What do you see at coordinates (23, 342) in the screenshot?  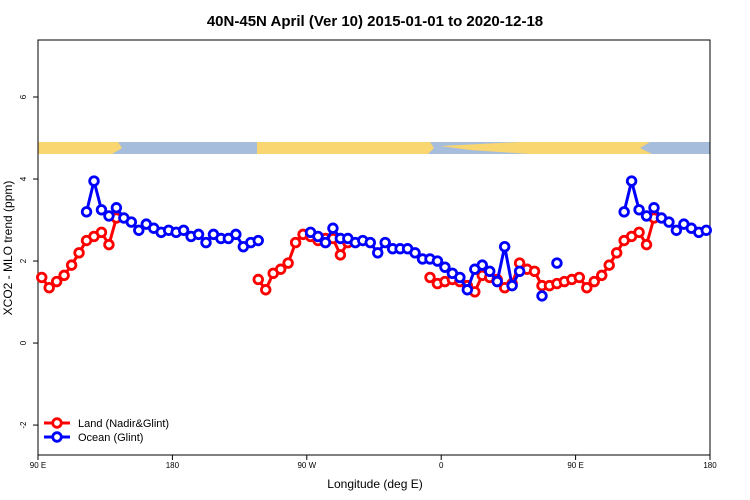 I see `y-tick-label: 0` at bounding box center [23, 342].